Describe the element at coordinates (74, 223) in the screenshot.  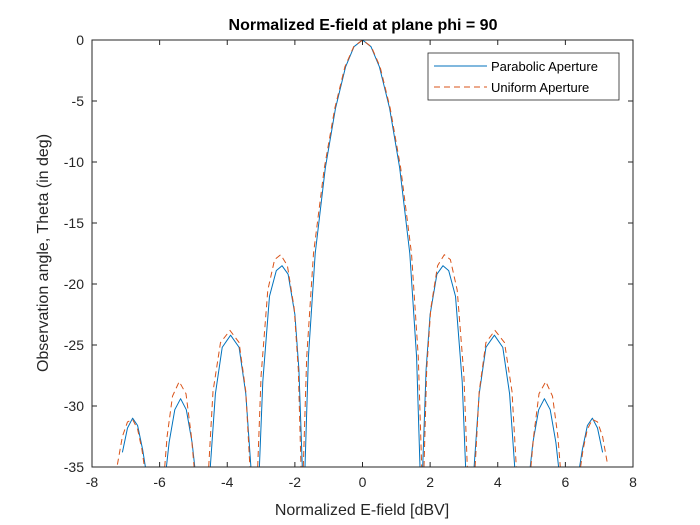
I see `y-tick-label: -15` at that location.